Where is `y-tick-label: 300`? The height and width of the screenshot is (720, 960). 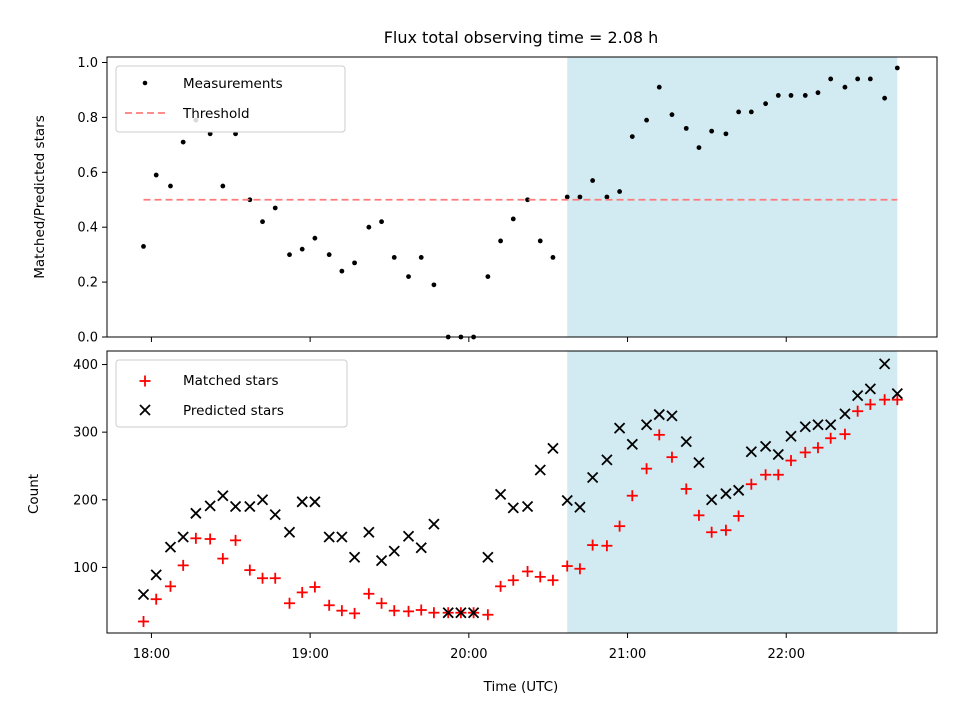 y-tick-label: 300 is located at coordinates (85, 433).